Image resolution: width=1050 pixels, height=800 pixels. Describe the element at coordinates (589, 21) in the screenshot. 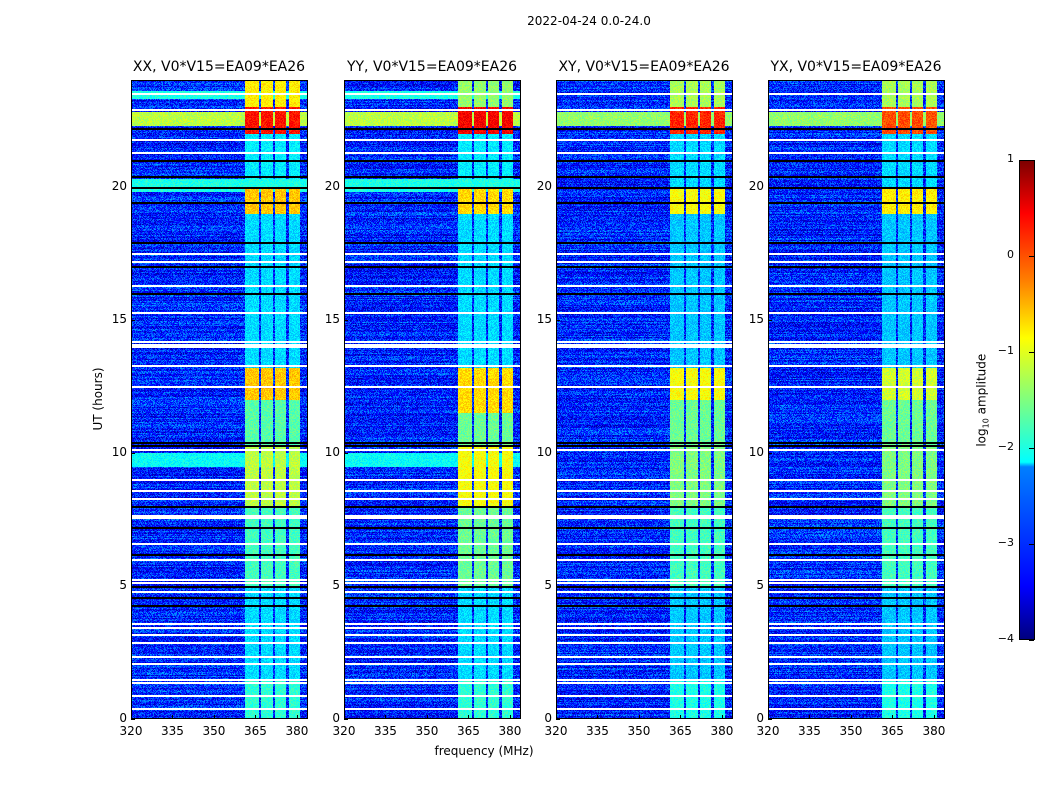

I see `figure-title: 2022-04-24 0.0-24.0` at that location.